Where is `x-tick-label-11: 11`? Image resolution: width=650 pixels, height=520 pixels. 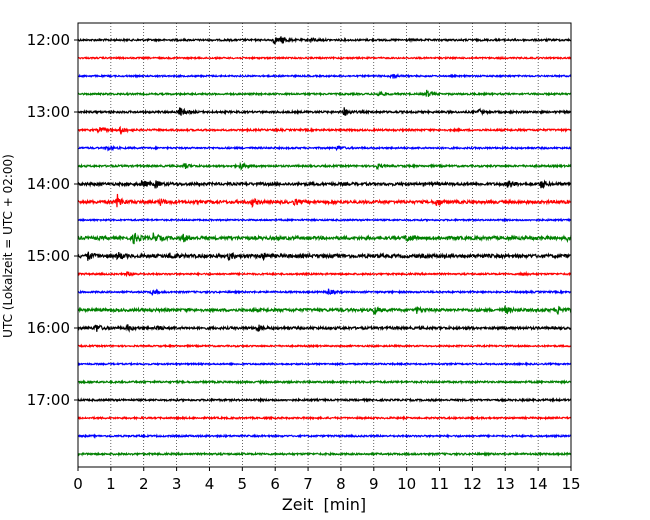 x-tick-label-11: 11 is located at coordinates (439, 484).